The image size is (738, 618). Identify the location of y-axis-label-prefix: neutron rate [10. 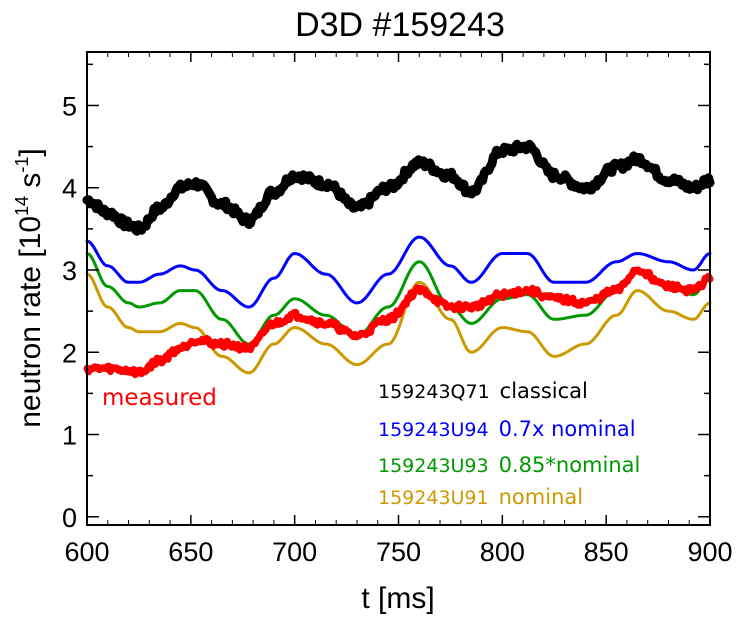
(30, 322).